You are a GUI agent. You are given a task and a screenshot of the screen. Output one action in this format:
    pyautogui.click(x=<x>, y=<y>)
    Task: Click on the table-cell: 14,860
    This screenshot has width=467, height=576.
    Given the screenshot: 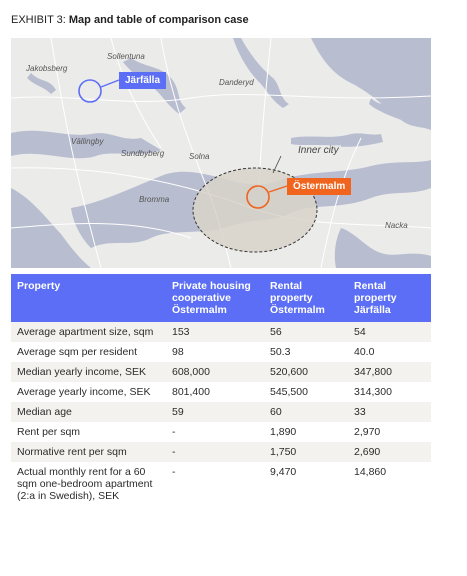 What is the action you would take?
    pyautogui.click(x=389, y=484)
    